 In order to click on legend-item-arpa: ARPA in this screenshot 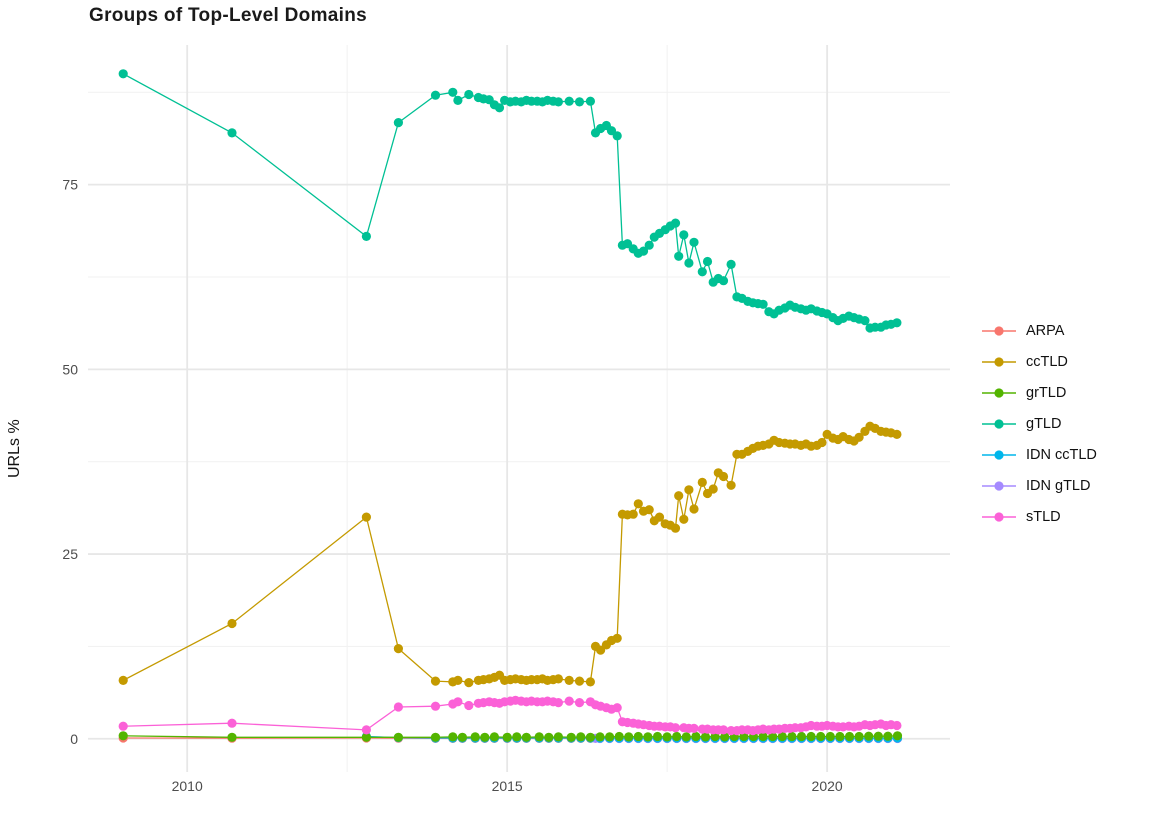, I will do `click(1039, 330)`.